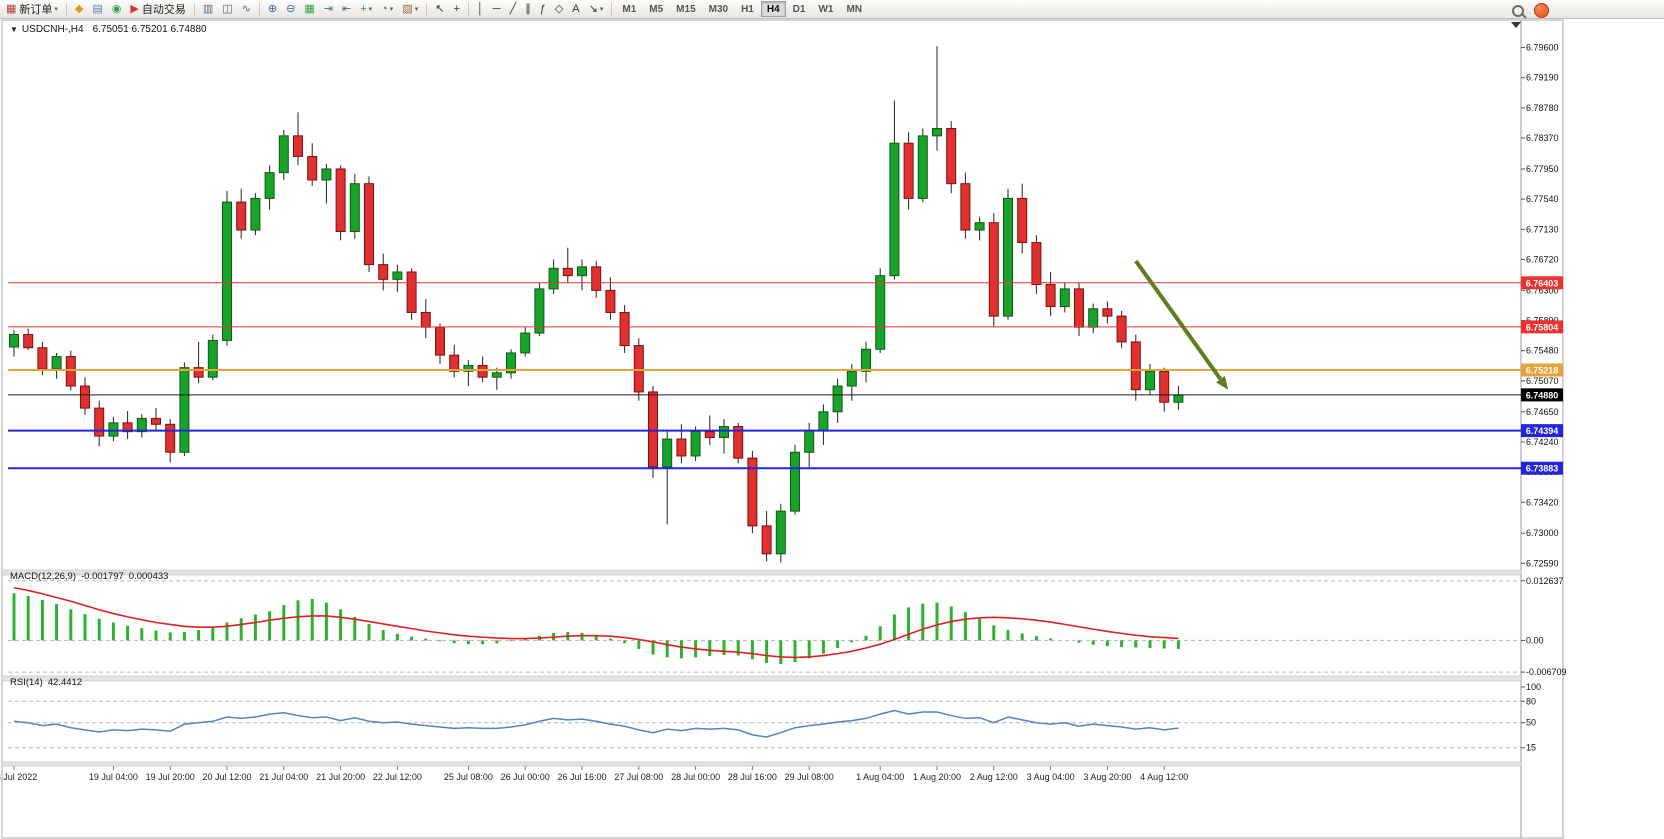 The height and width of the screenshot is (839, 1664). What do you see at coordinates (48, 682) in the screenshot?
I see `rsi-indicator-label: RSI(14) 42.4412` at bounding box center [48, 682].